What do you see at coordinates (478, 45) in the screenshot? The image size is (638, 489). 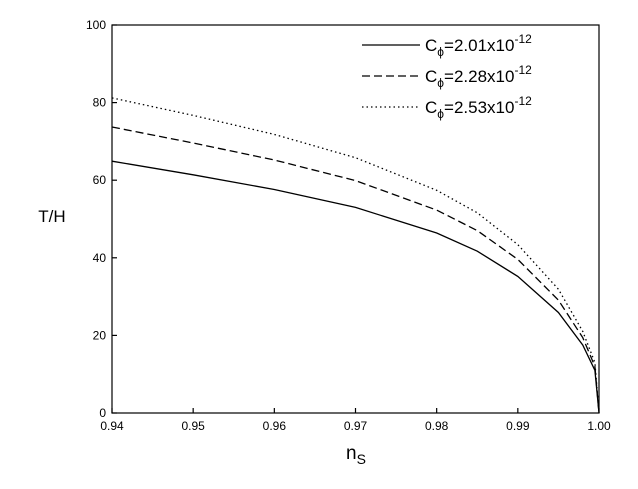 I see `legend-label-1: Cϕ=2.01x10-12` at bounding box center [478, 45].